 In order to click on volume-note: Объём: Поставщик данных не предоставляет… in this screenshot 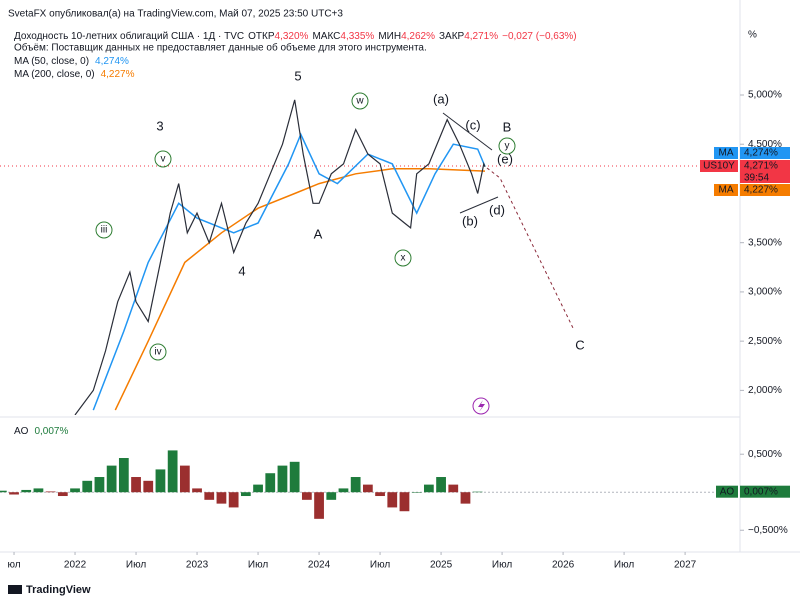, I will do `click(220, 48)`.